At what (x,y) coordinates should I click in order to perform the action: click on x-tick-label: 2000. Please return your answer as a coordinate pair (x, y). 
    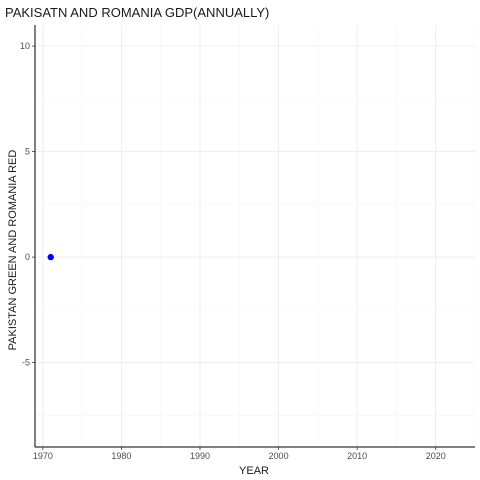
    Looking at the image, I should click on (279, 456).